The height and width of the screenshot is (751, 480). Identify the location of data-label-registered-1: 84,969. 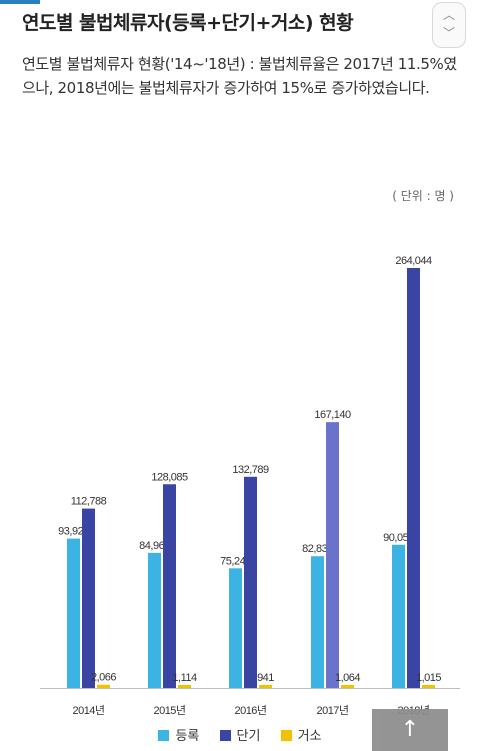
(154, 546).